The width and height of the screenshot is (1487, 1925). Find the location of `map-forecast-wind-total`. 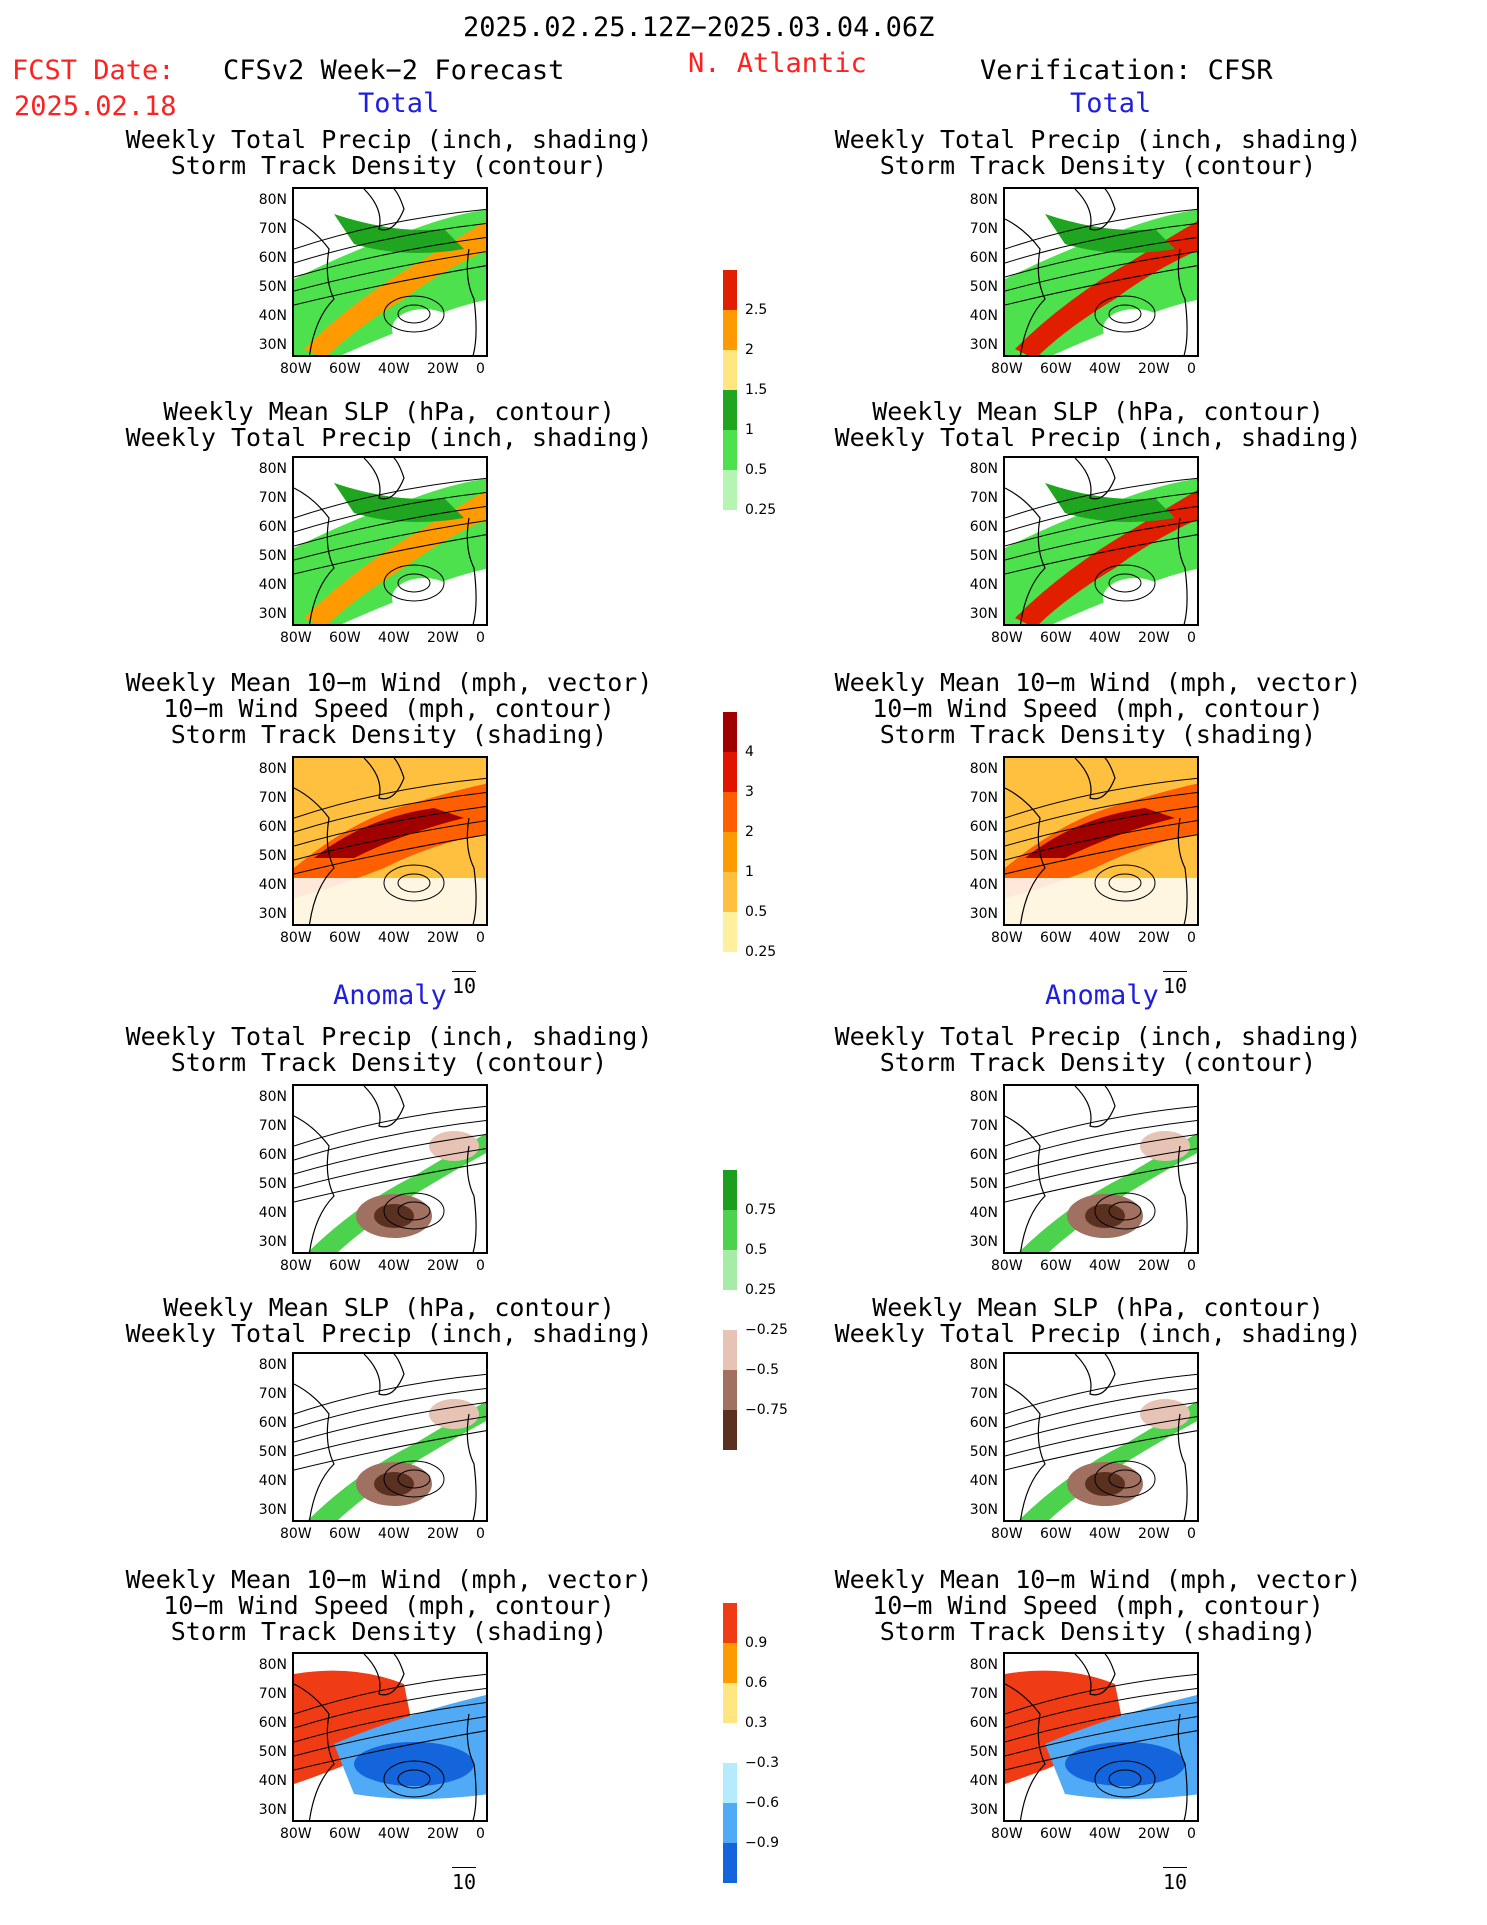

map-forecast-wind-total is located at coordinates (390, 841).